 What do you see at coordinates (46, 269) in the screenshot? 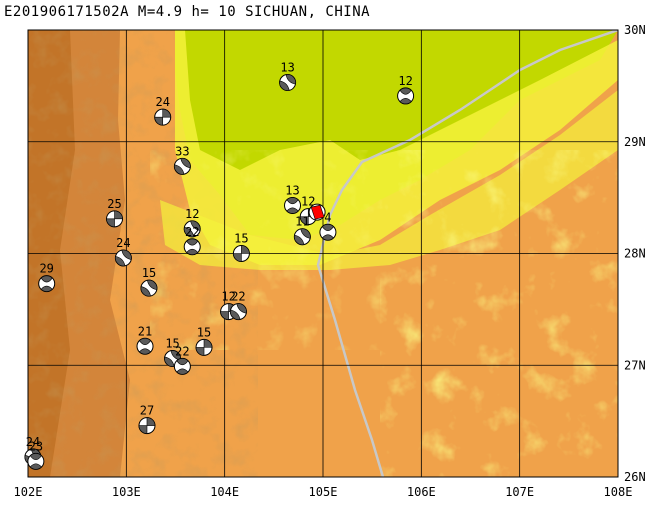
I see `depth-label: 29` at bounding box center [46, 269].